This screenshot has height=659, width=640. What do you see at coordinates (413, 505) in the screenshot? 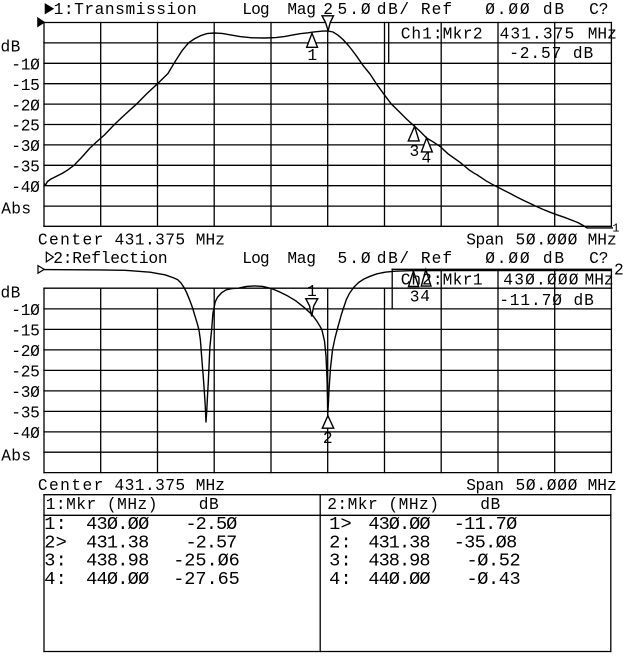
I see `svg-text: 2:Mkr (MHz) dB` at bounding box center [413, 505].